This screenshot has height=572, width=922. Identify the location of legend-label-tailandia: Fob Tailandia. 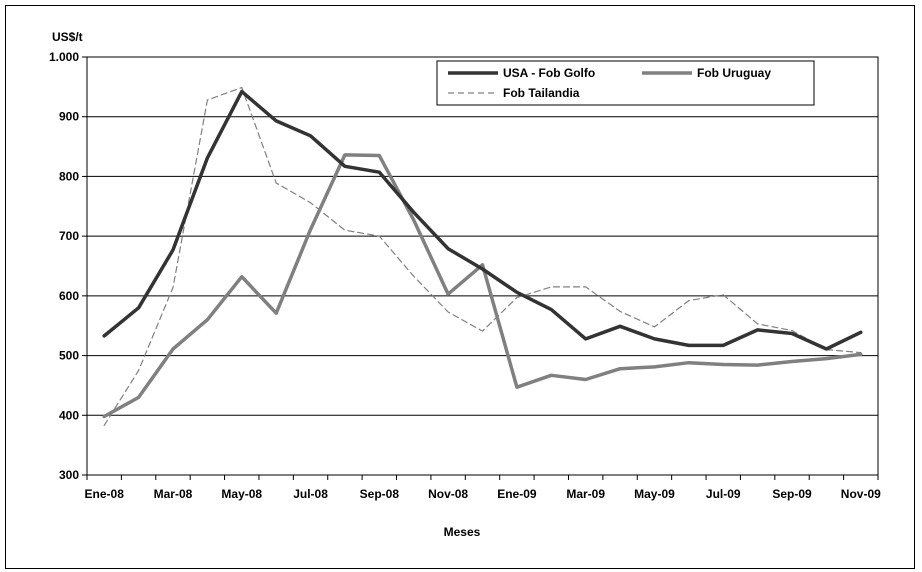
(541, 93).